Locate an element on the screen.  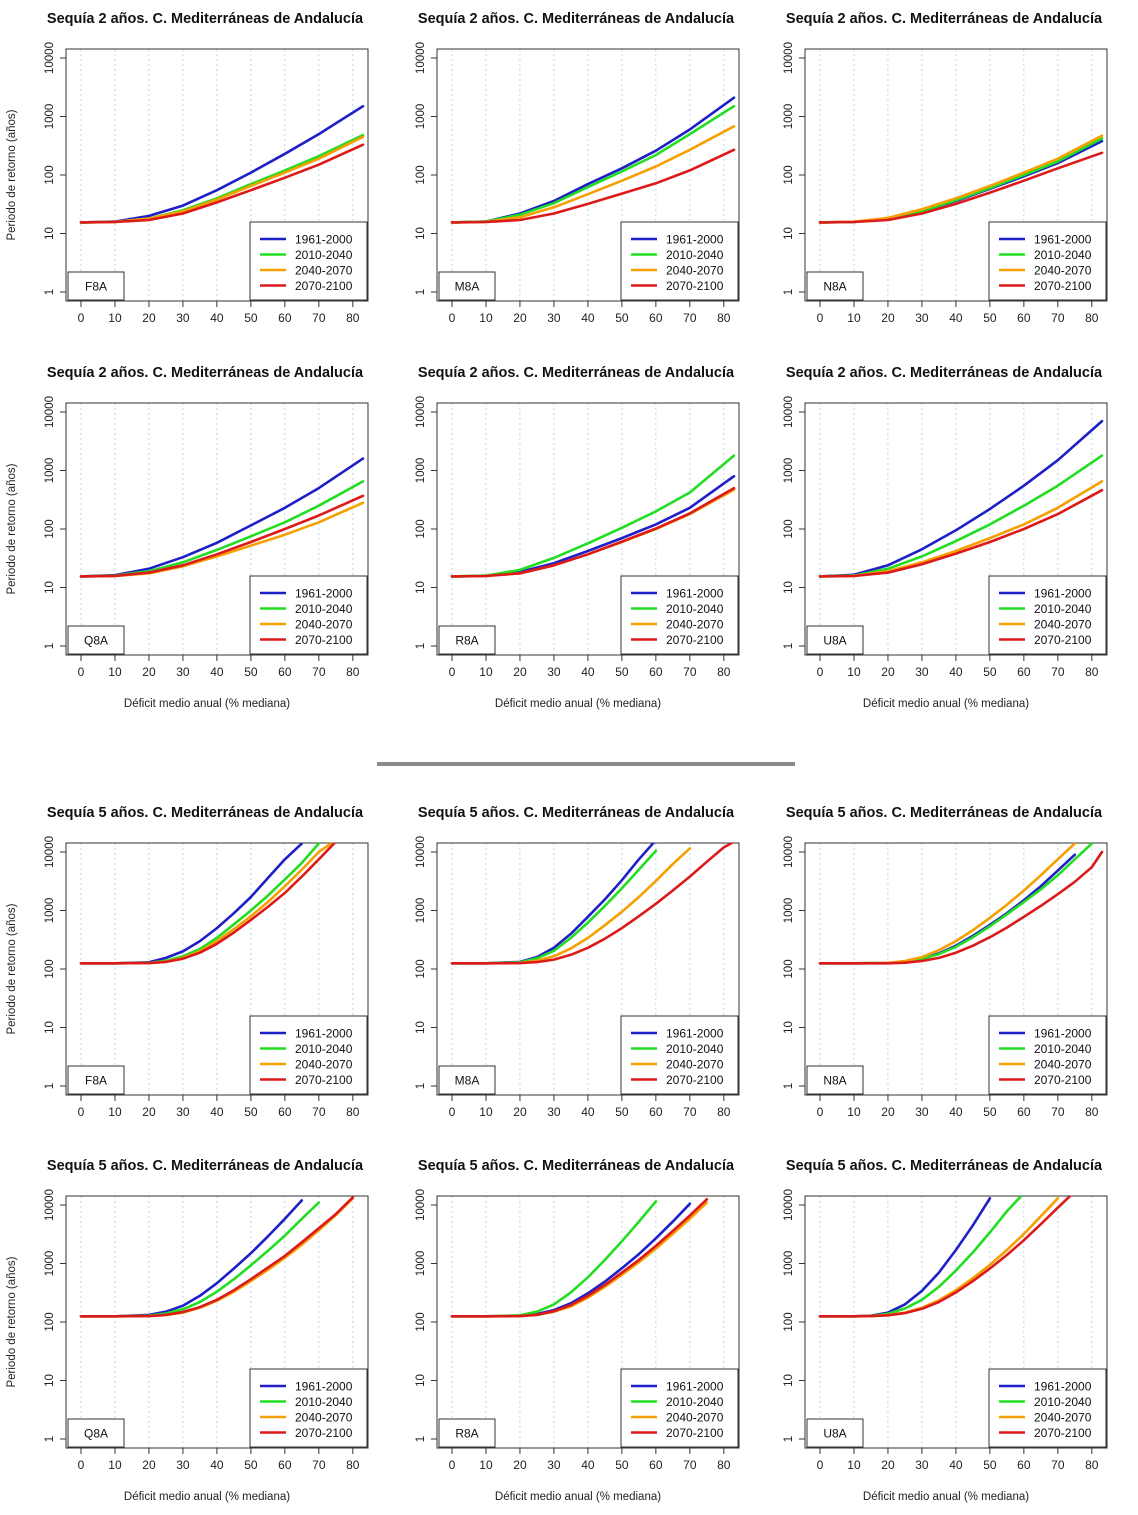
panel-label: U8A is located at coordinates (834, 1434).